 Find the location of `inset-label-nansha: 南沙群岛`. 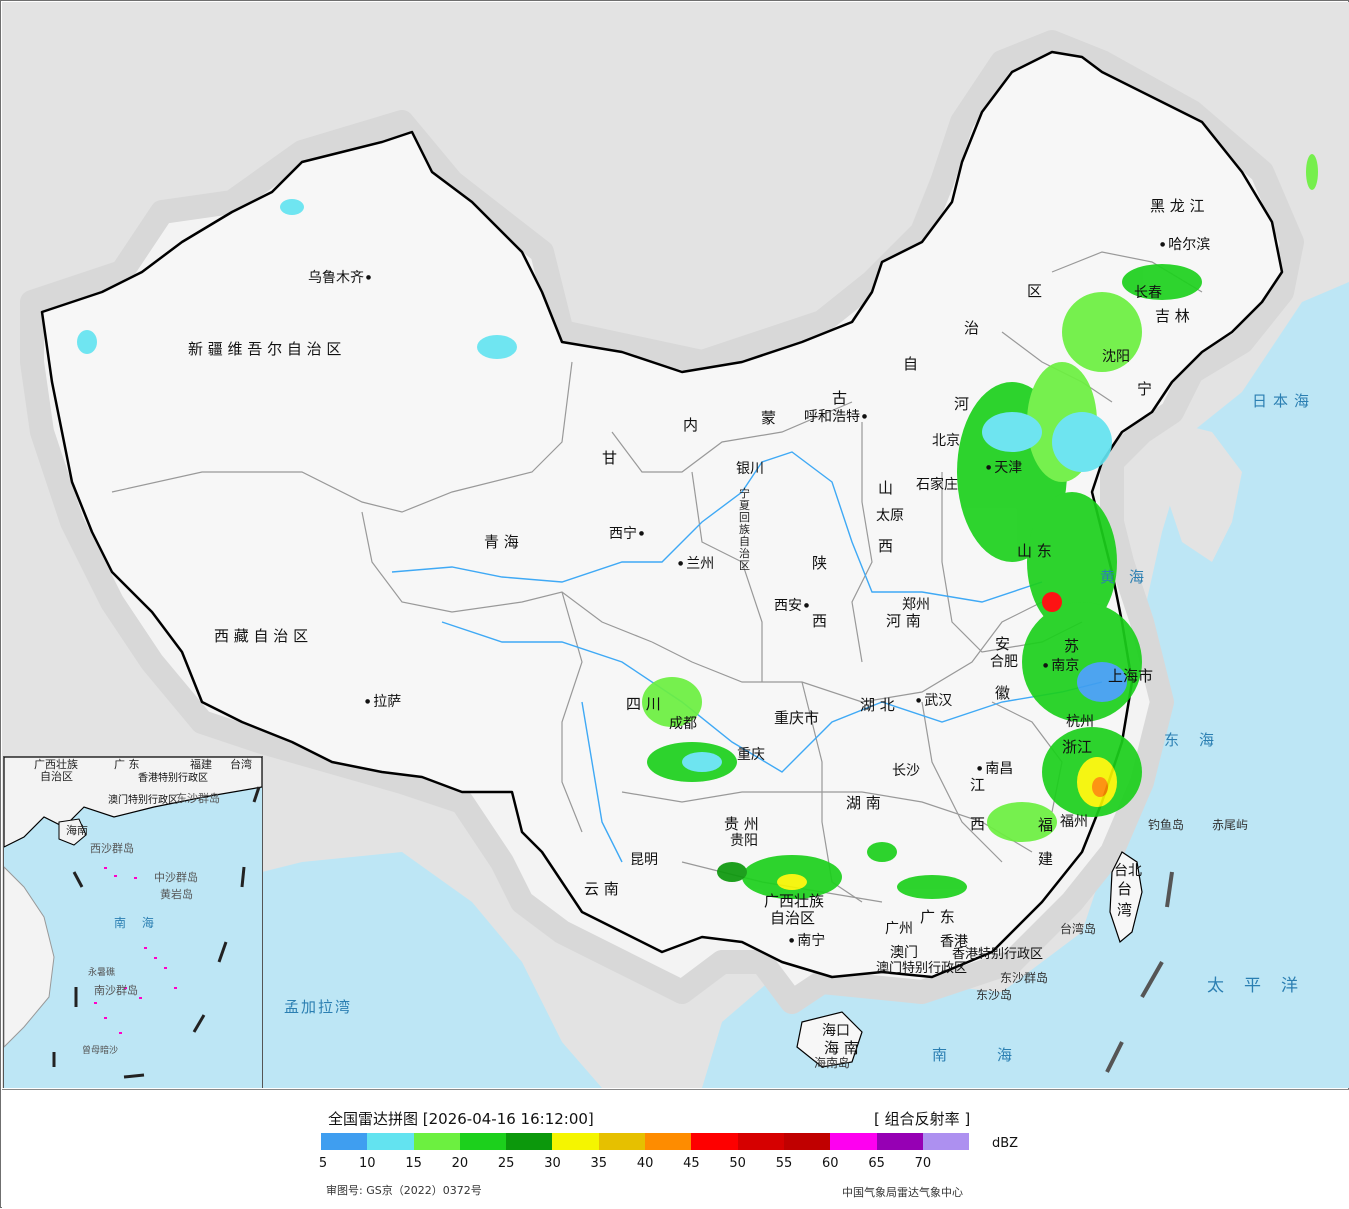

inset-label-nansha: 南沙群岛 is located at coordinates (116, 990).